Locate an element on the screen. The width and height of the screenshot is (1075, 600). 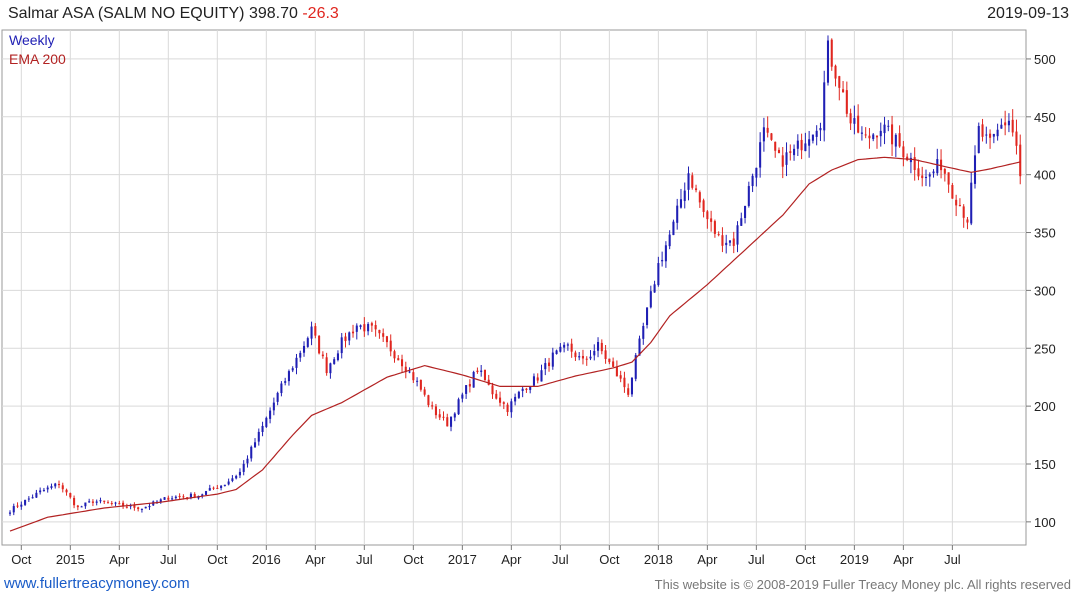
y-tick-label: 150 is located at coordinates (1045, 464).